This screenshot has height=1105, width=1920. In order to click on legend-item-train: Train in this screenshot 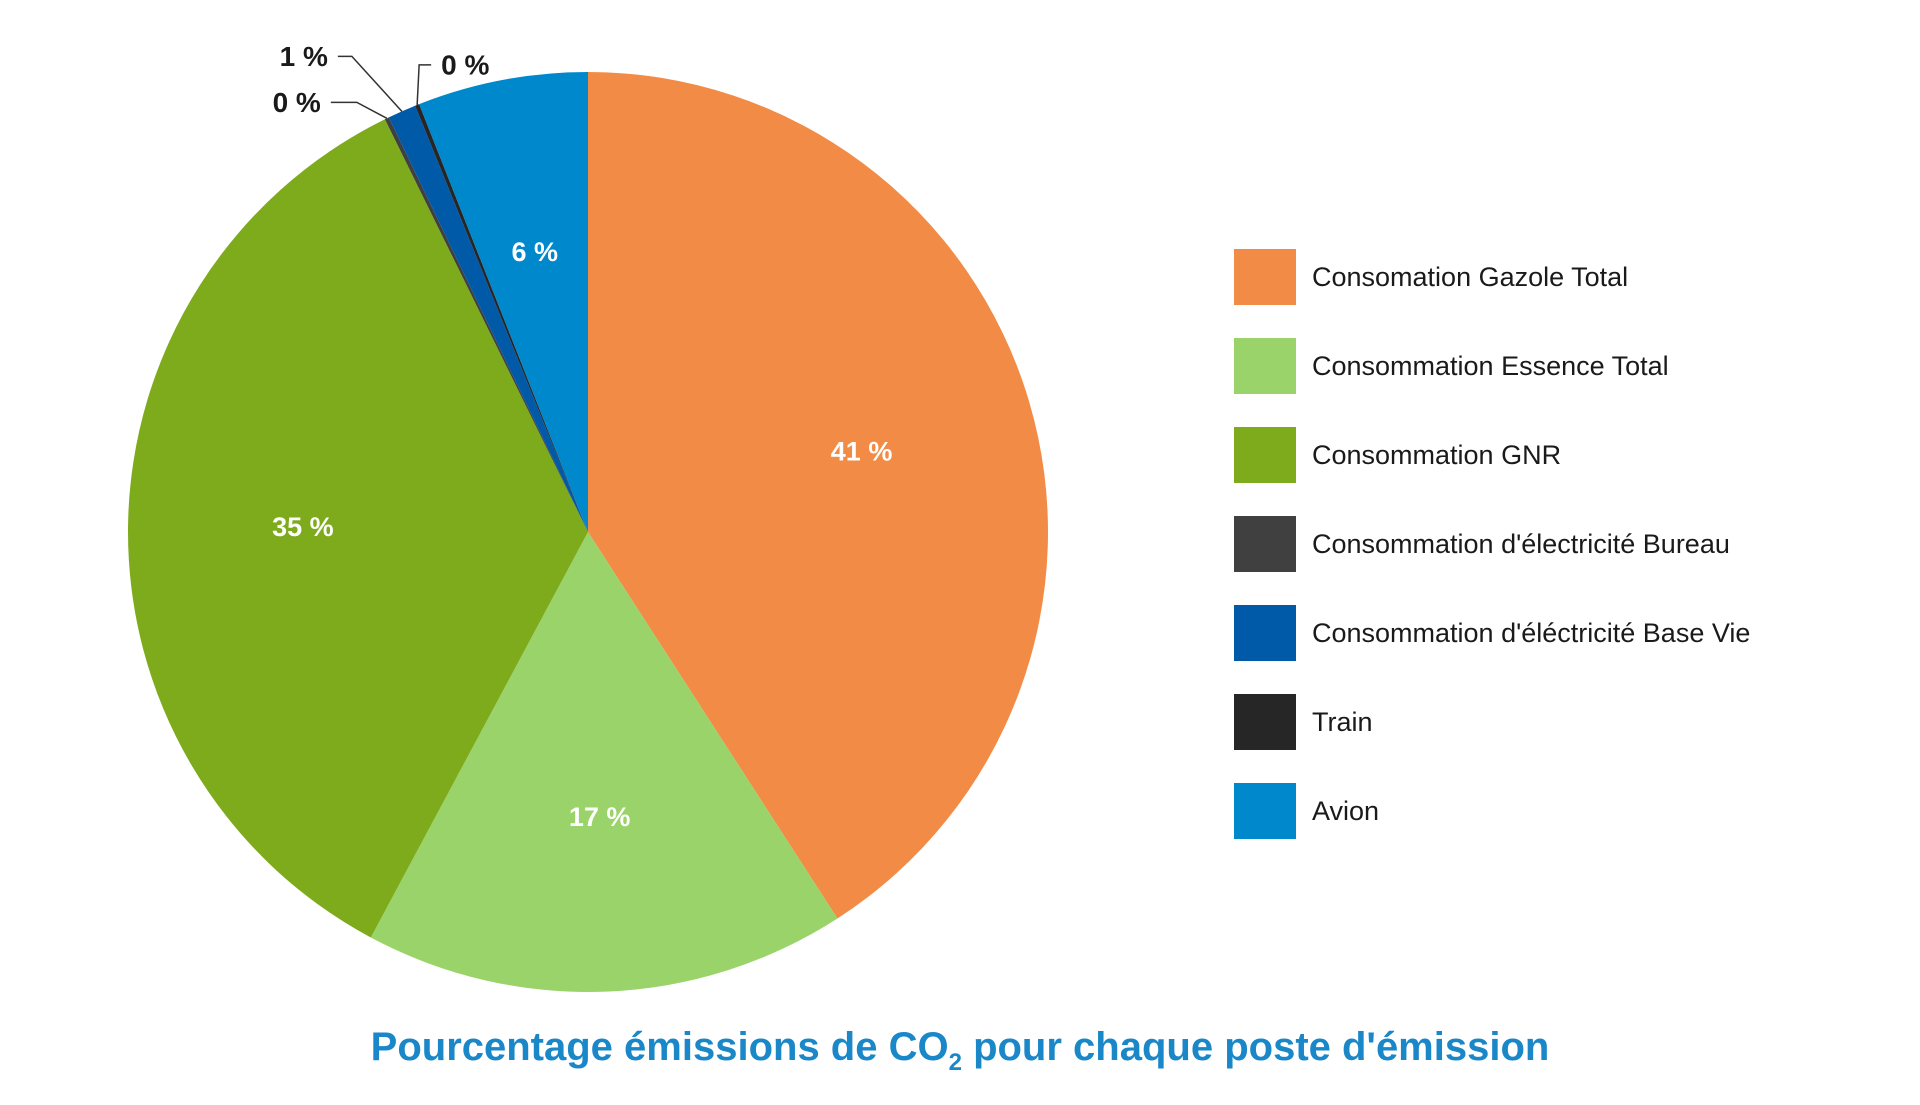, I will do `click(1554, 722)`.